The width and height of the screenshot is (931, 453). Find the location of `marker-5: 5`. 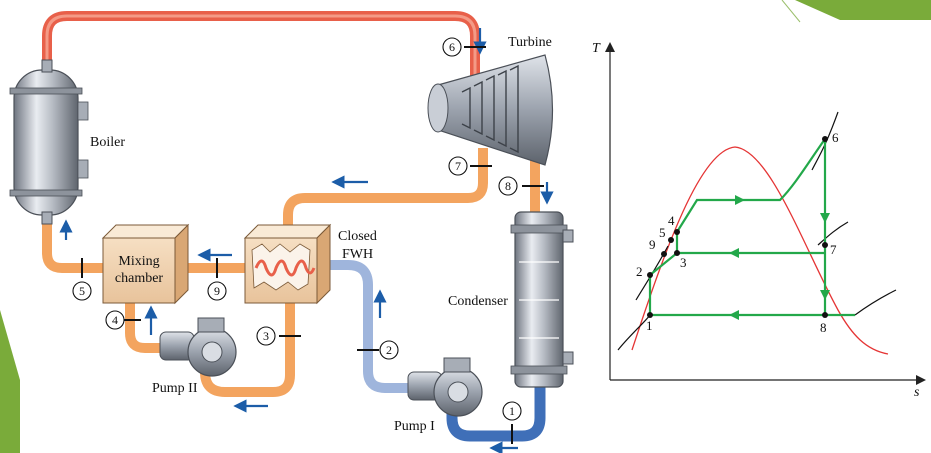

marker-5: 5 is located at coordinates (82, 279).